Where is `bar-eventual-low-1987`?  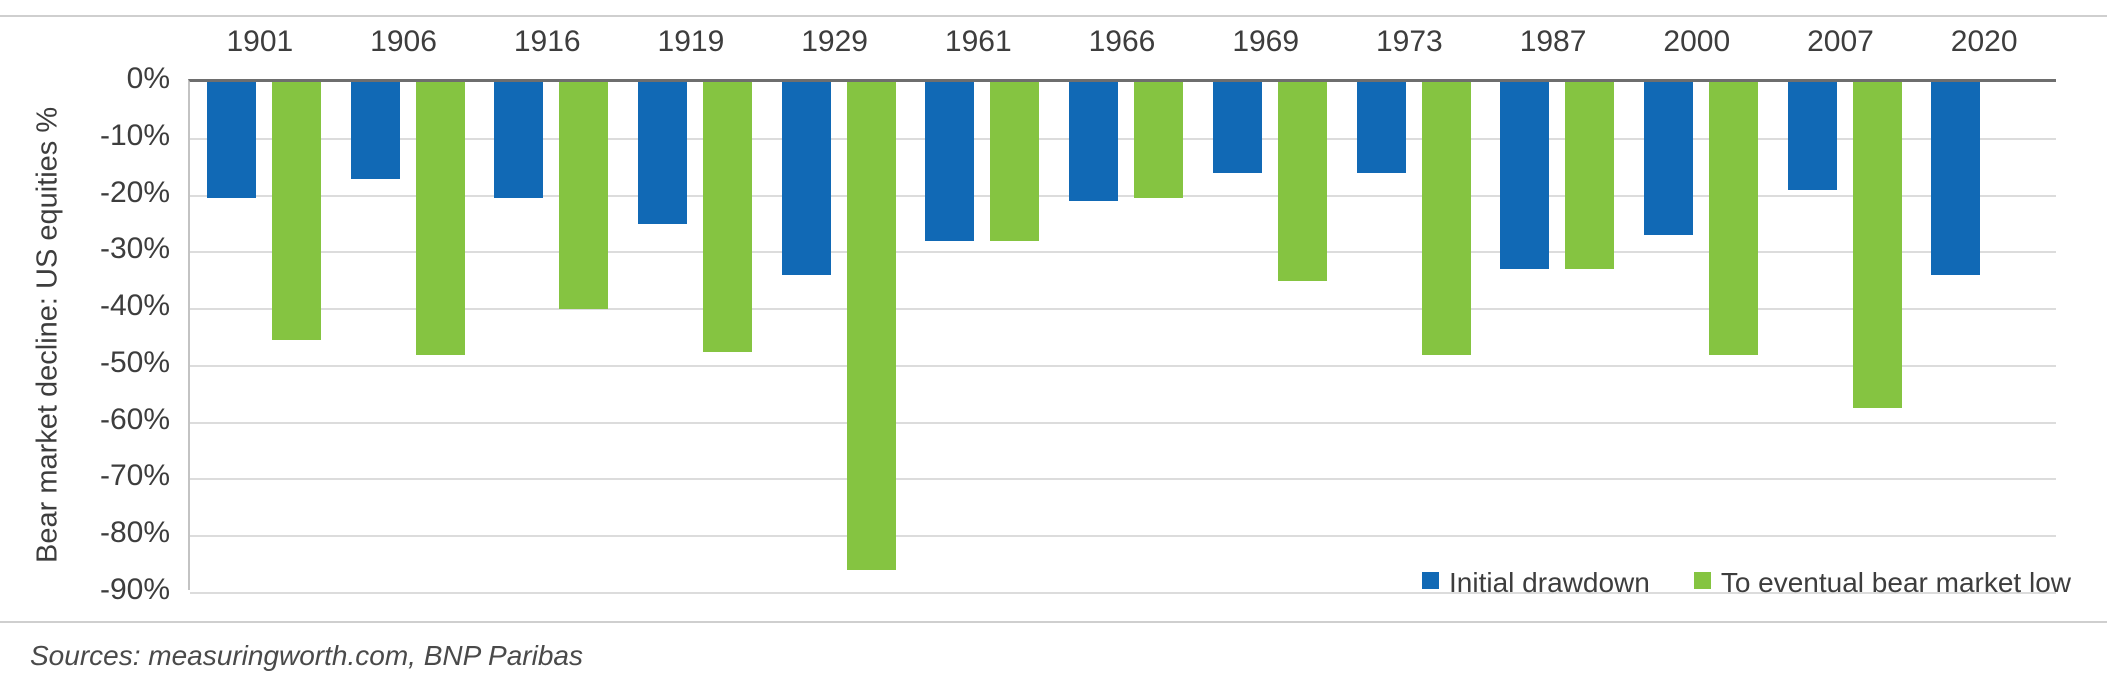
bar-eventual-low-1987 is located at coordinates (1590, 176).